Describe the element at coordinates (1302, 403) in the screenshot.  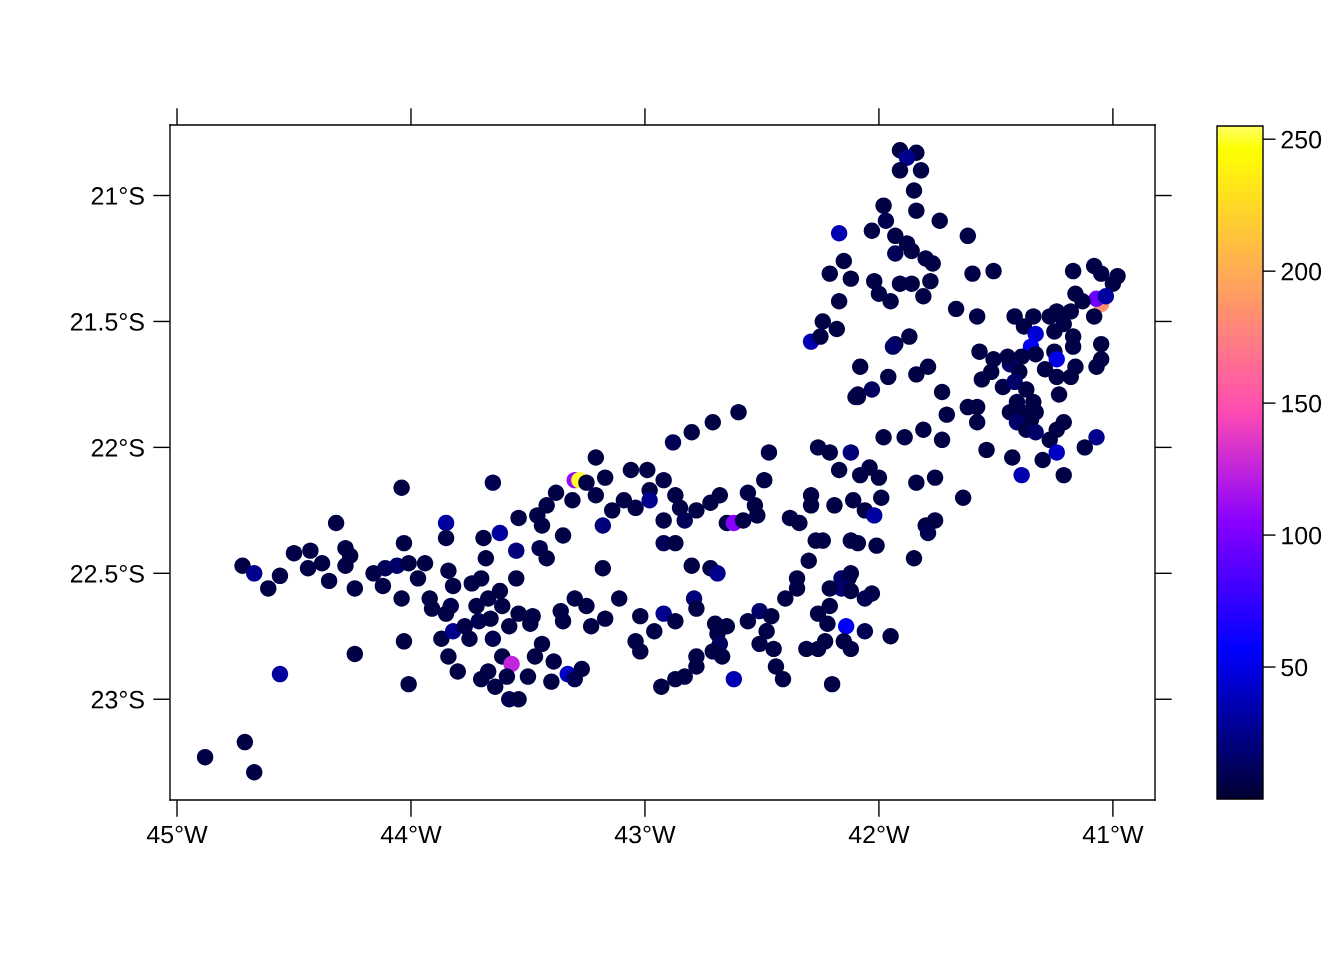
I see `color-bar-label: 150` at that location.